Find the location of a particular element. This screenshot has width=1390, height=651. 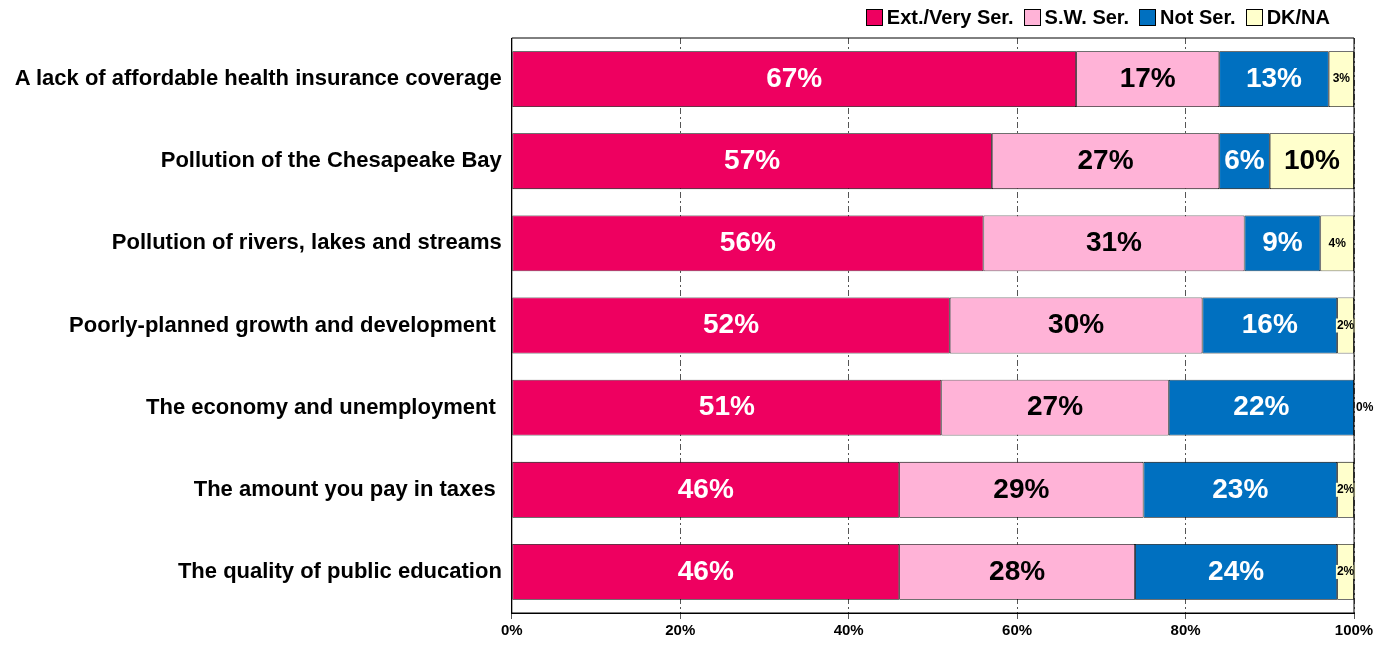

data-label: 29% is located at coordinates (1021, 488).